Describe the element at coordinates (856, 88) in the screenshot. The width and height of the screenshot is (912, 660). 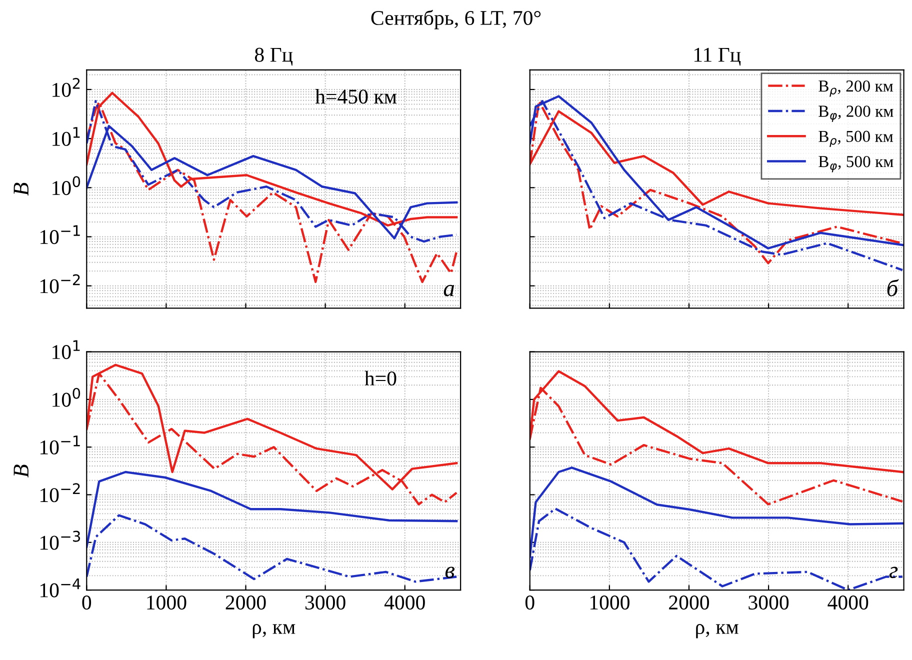
I see `legend-label: B$_{ρ}$, 200 км` at that location.